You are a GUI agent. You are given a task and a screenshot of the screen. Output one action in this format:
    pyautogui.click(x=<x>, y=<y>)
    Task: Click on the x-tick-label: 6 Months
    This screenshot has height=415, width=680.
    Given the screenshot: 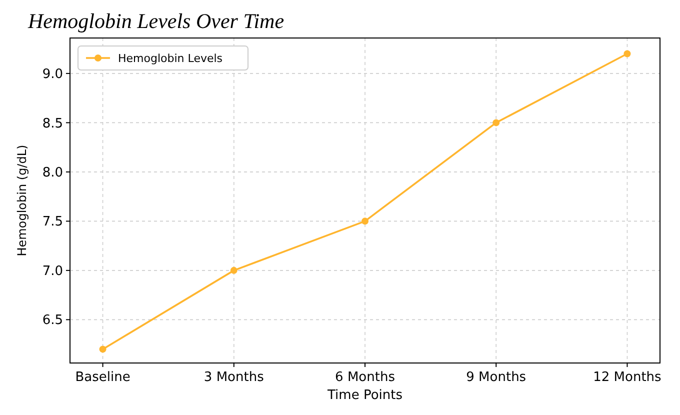 What is the action you would take?
    pyautogui.click(x=365, y=377)
    